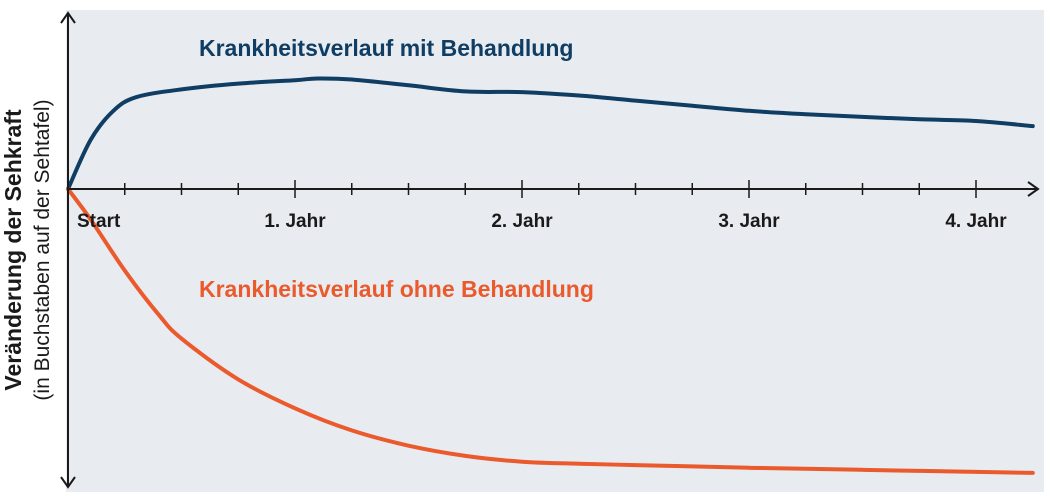  Describe the element at coordinates (976, 221) in the screenshot. I see `x-tick-label: 4. Jahr` at that location.